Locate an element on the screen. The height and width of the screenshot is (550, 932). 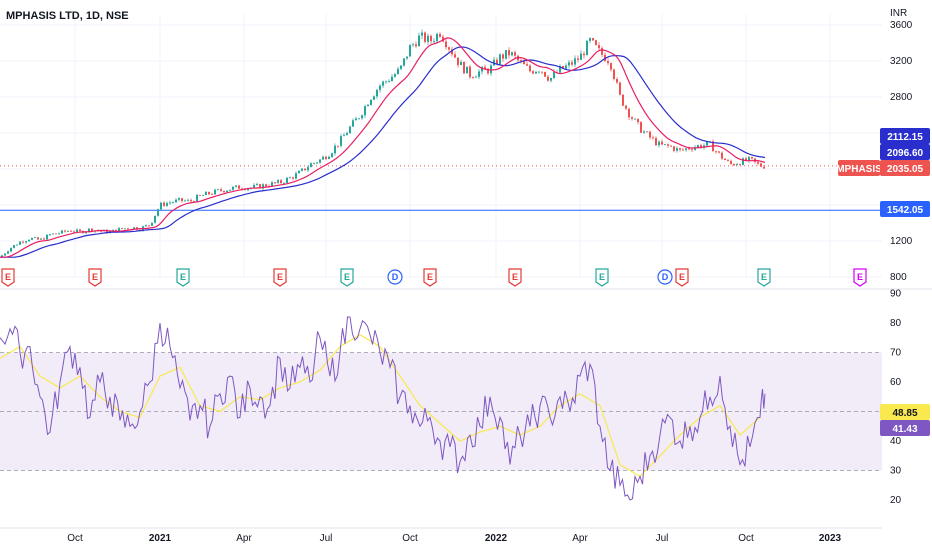
ma-slow-value: 2096.60 is located at coordinates (905, 153).